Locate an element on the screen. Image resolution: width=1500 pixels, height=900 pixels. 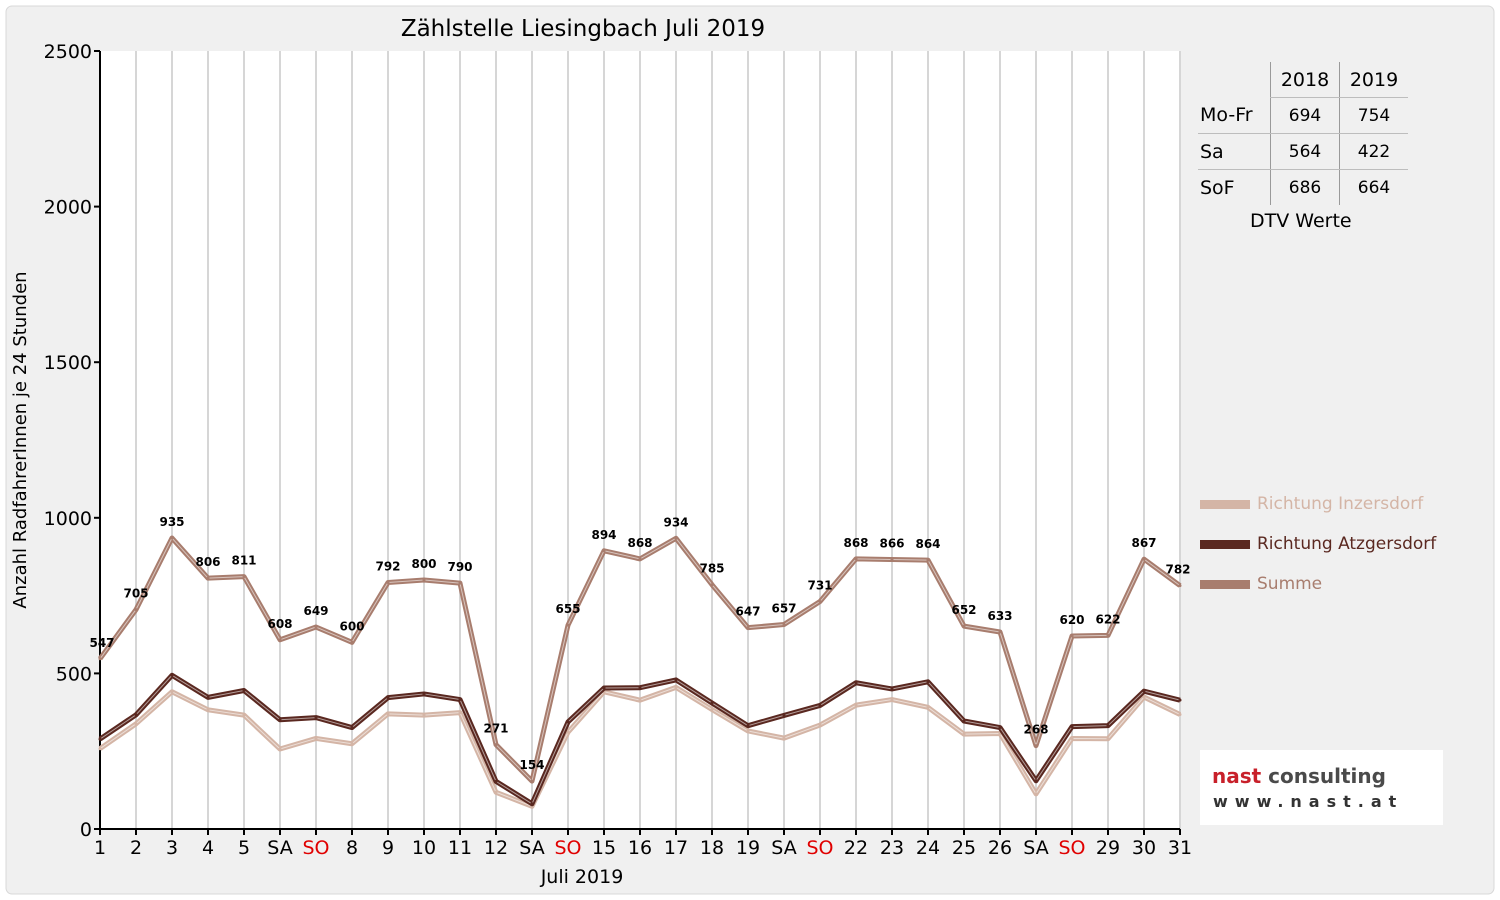
data-label: 731 is located at coordinates (819, 586).